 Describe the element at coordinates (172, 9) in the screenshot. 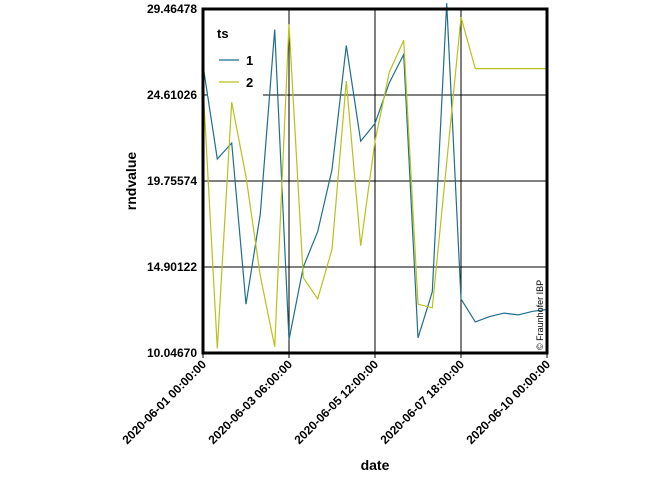

I see `y-tick-label: 29.46478` at that location.